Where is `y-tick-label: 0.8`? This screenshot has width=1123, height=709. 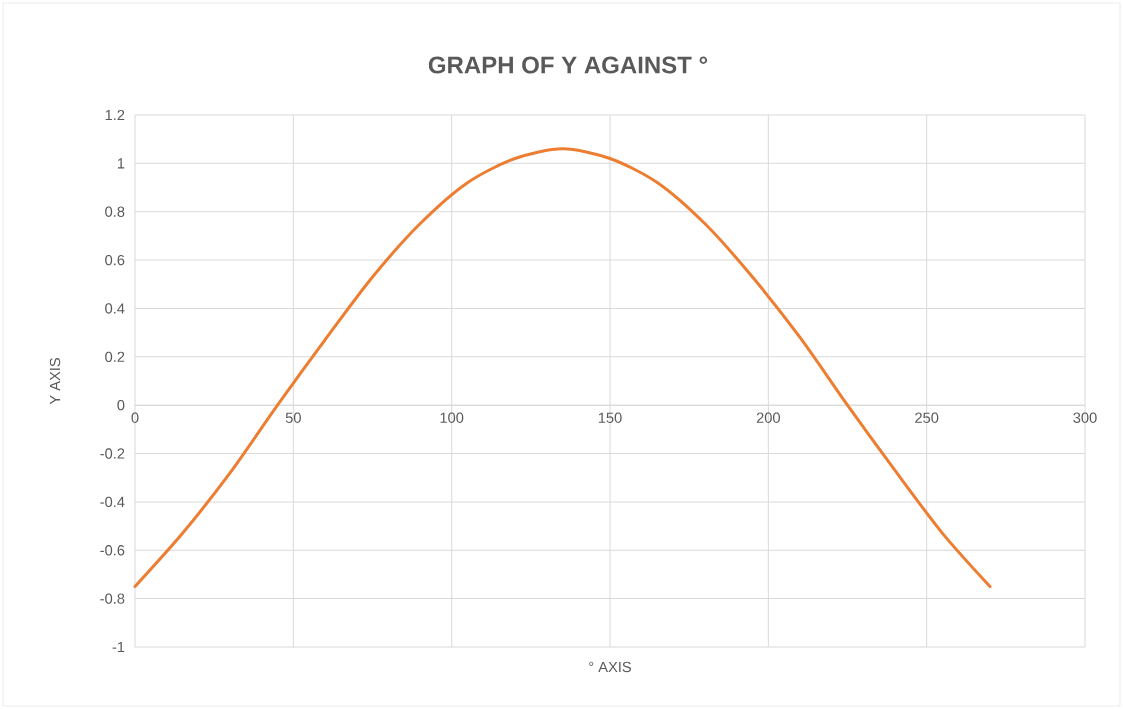 y-tick-label: 0.8 is located at coordinates (115, 211).